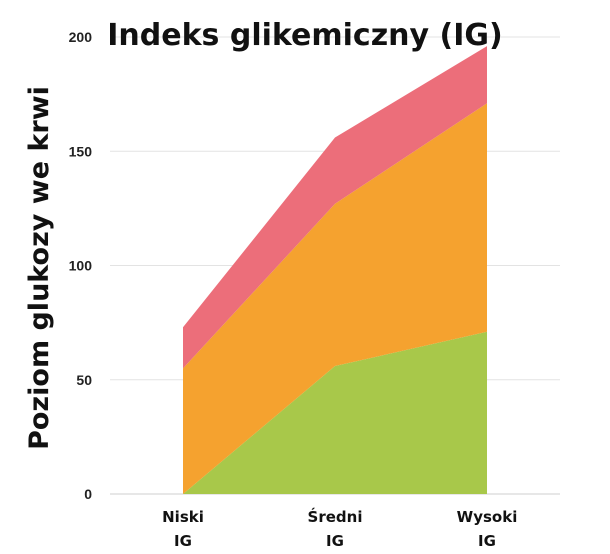  What do you see at coordinates (487, 517) in the screenshot?
I see `x-category-label: Wysoki` at bounding box center [487, 517].